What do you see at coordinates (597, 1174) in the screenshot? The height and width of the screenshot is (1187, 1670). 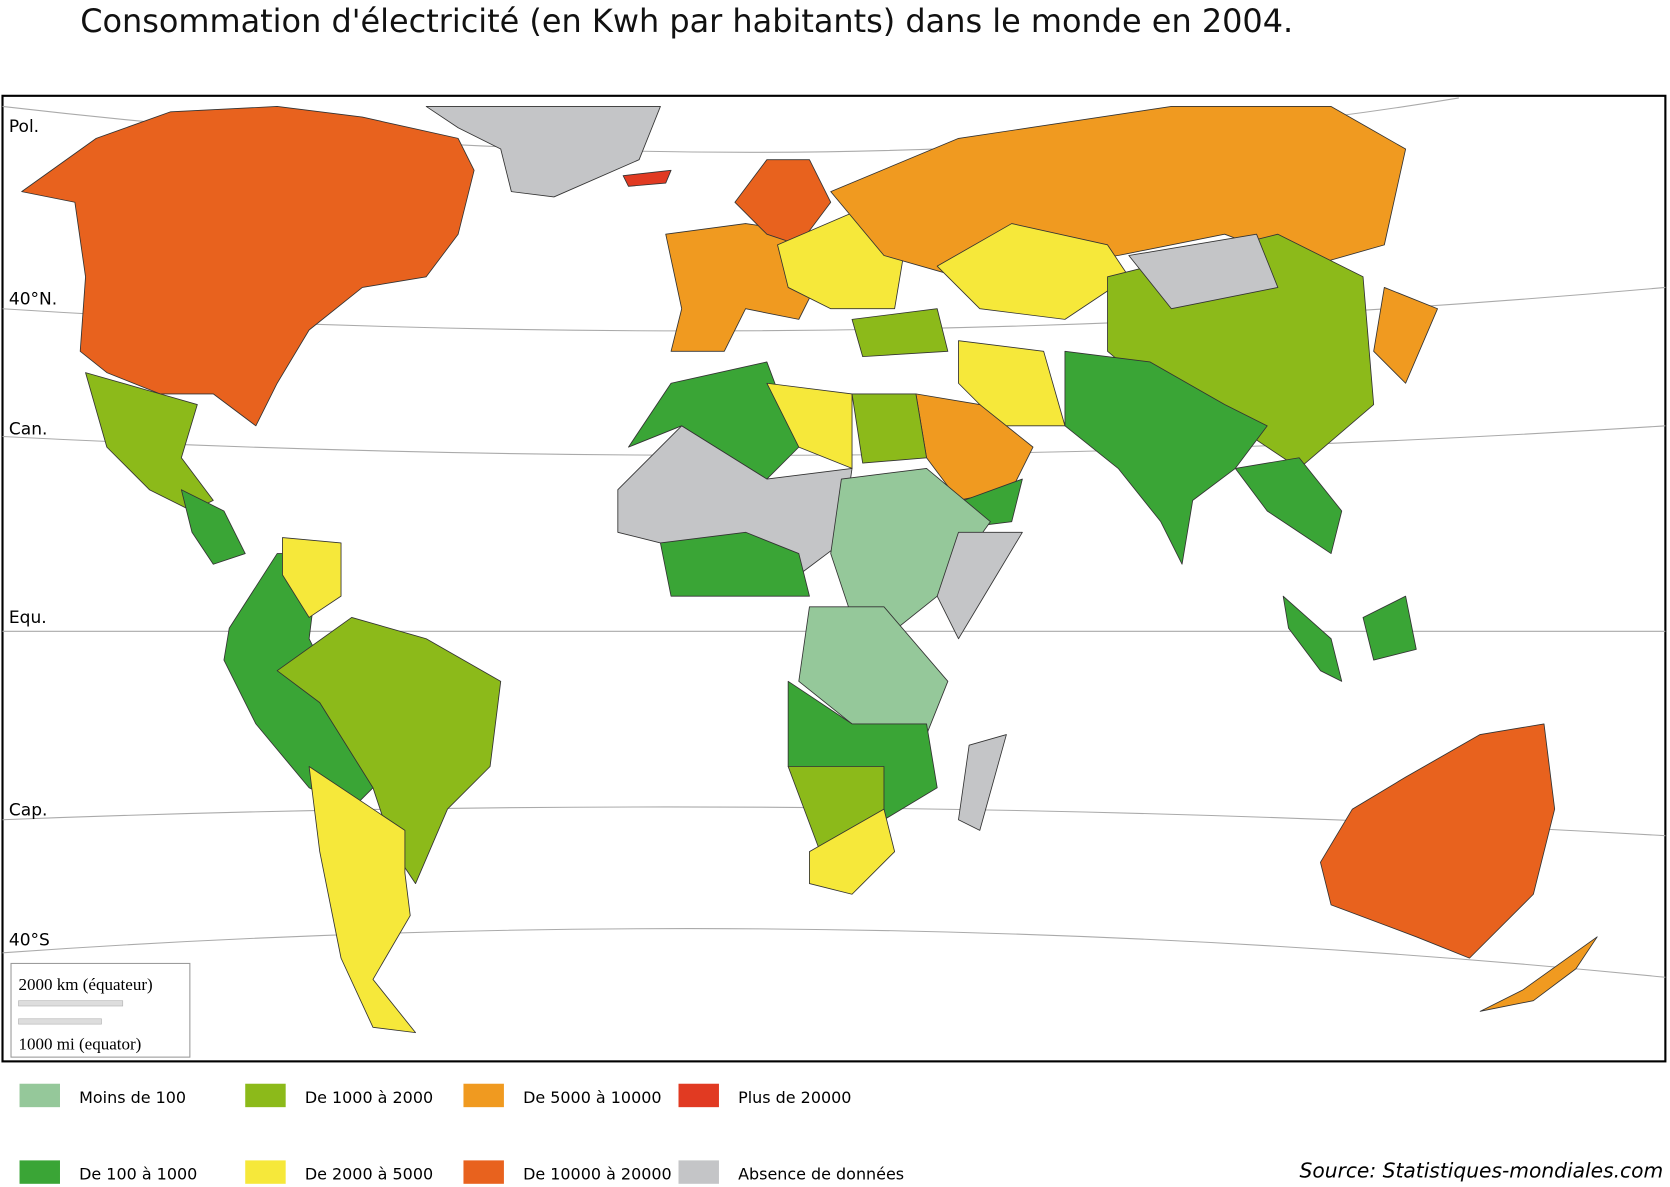 I see `legend-label: De 10000 à 20000` at bounding box center [597, 1174].